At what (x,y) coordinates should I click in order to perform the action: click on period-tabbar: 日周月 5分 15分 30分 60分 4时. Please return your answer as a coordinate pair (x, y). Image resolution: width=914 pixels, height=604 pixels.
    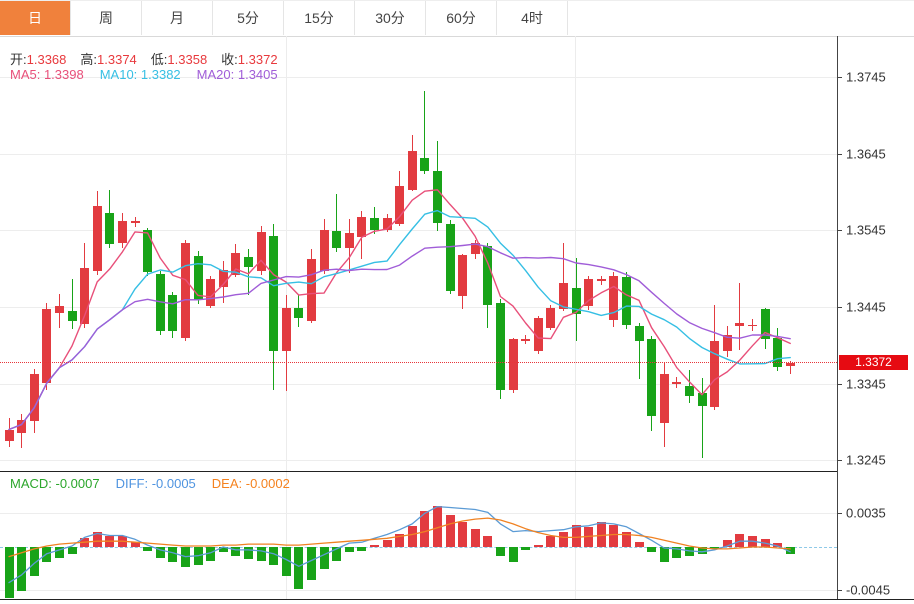
    Looking at the image, I should click on (457, 19).